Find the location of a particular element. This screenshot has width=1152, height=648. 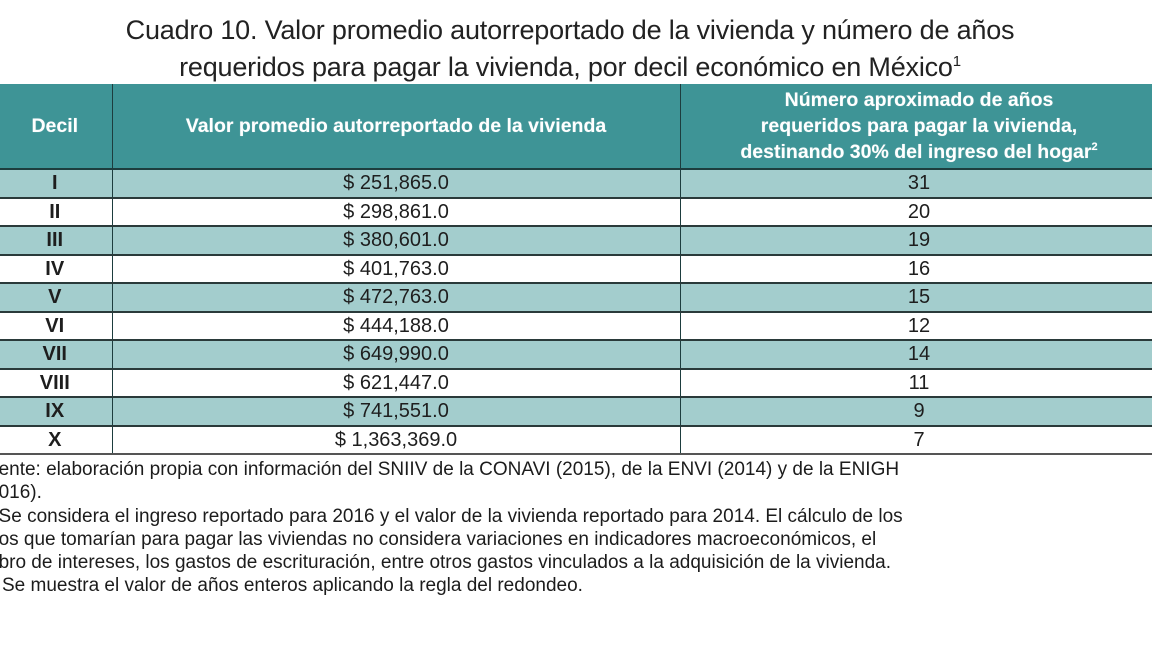

column-header-decil: Decil is located at coordinates (56, 127).